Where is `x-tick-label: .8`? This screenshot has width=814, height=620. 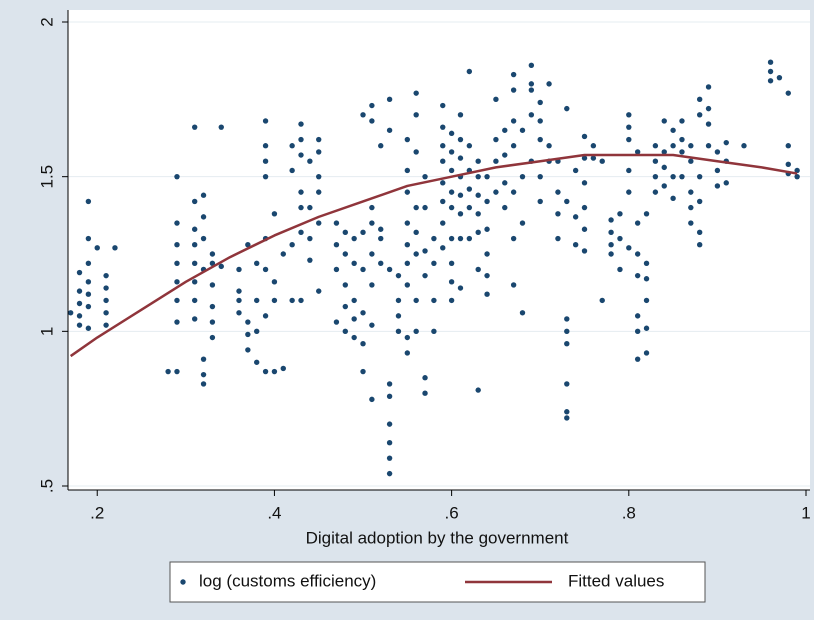
x-tick-label: .8 is located at coordinates (629, 512).